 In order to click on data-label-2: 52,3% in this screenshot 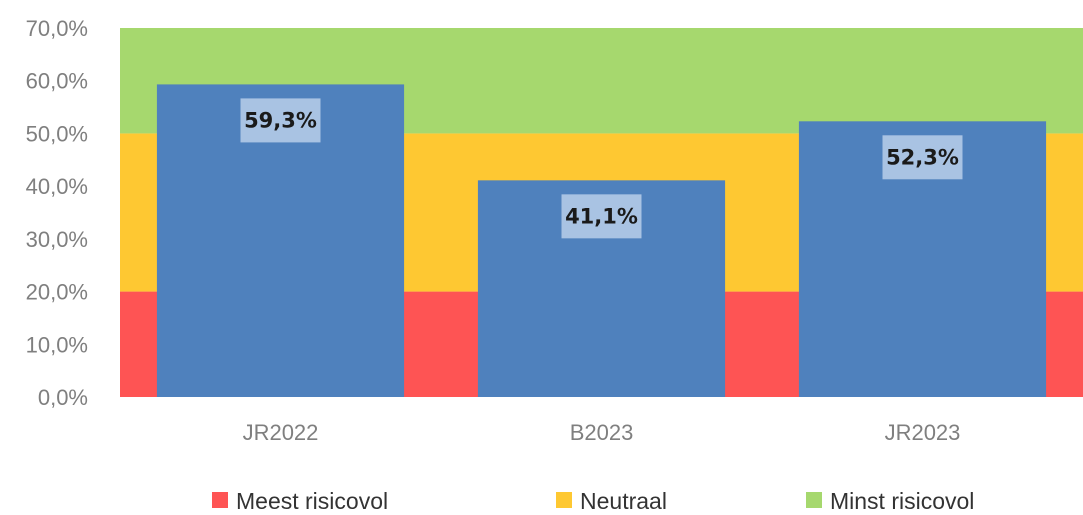, I will do `click(922, 157)`.